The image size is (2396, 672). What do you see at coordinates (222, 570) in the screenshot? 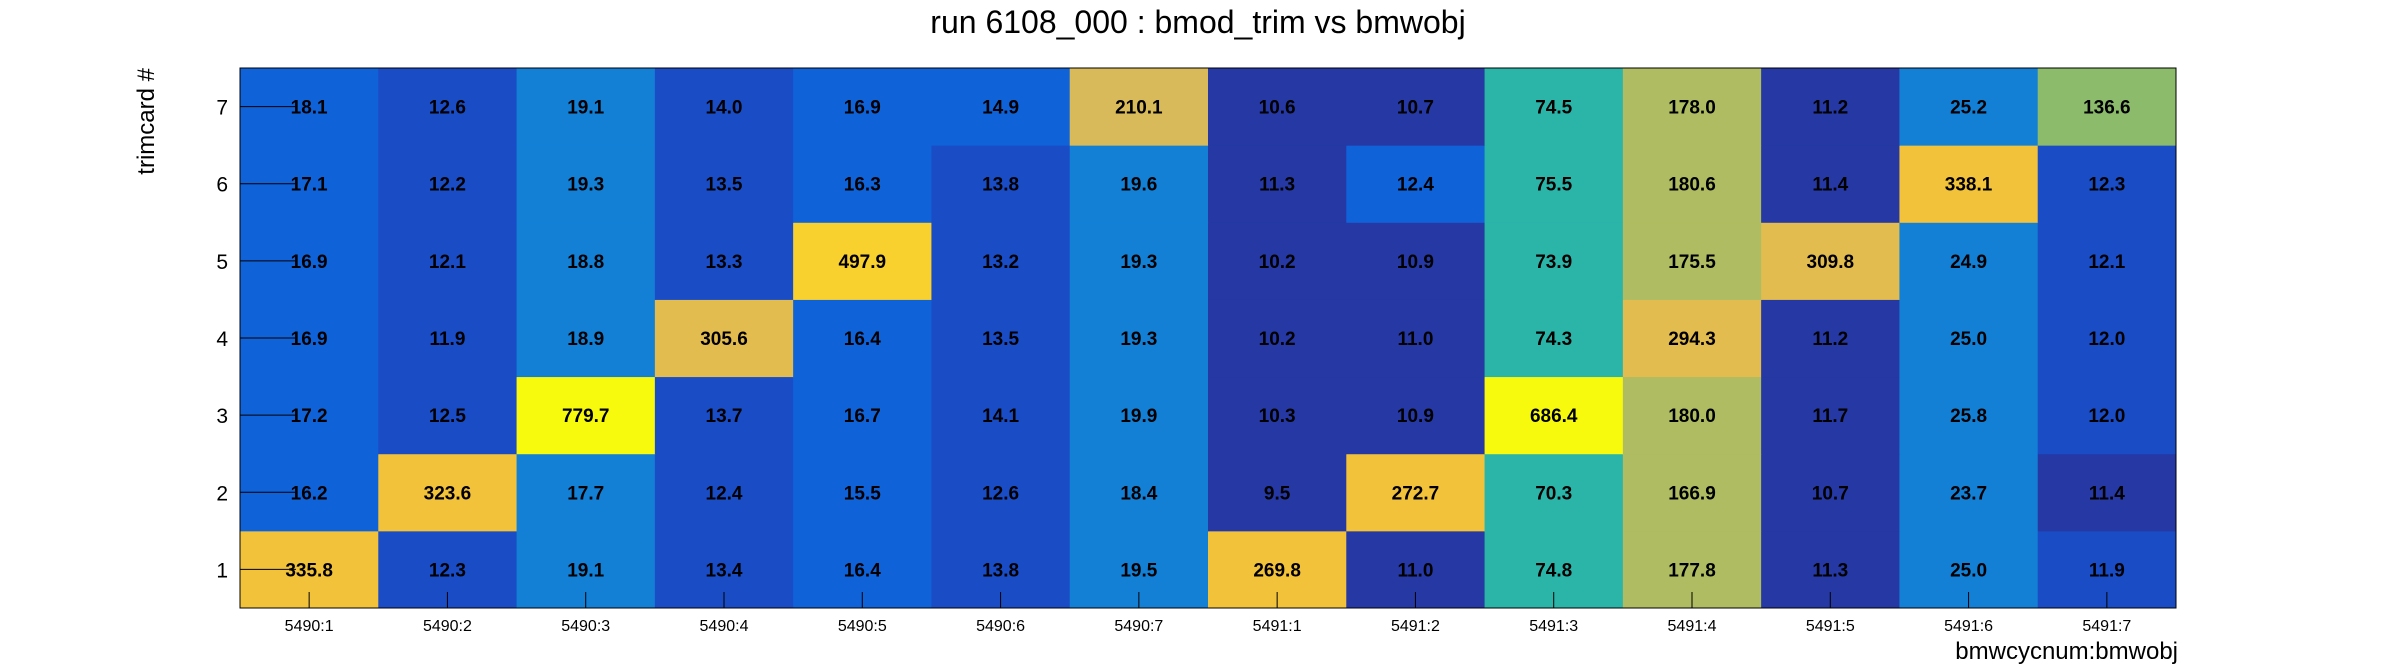
I see `y-tick-label: 1` at bounding box center [222, 570].